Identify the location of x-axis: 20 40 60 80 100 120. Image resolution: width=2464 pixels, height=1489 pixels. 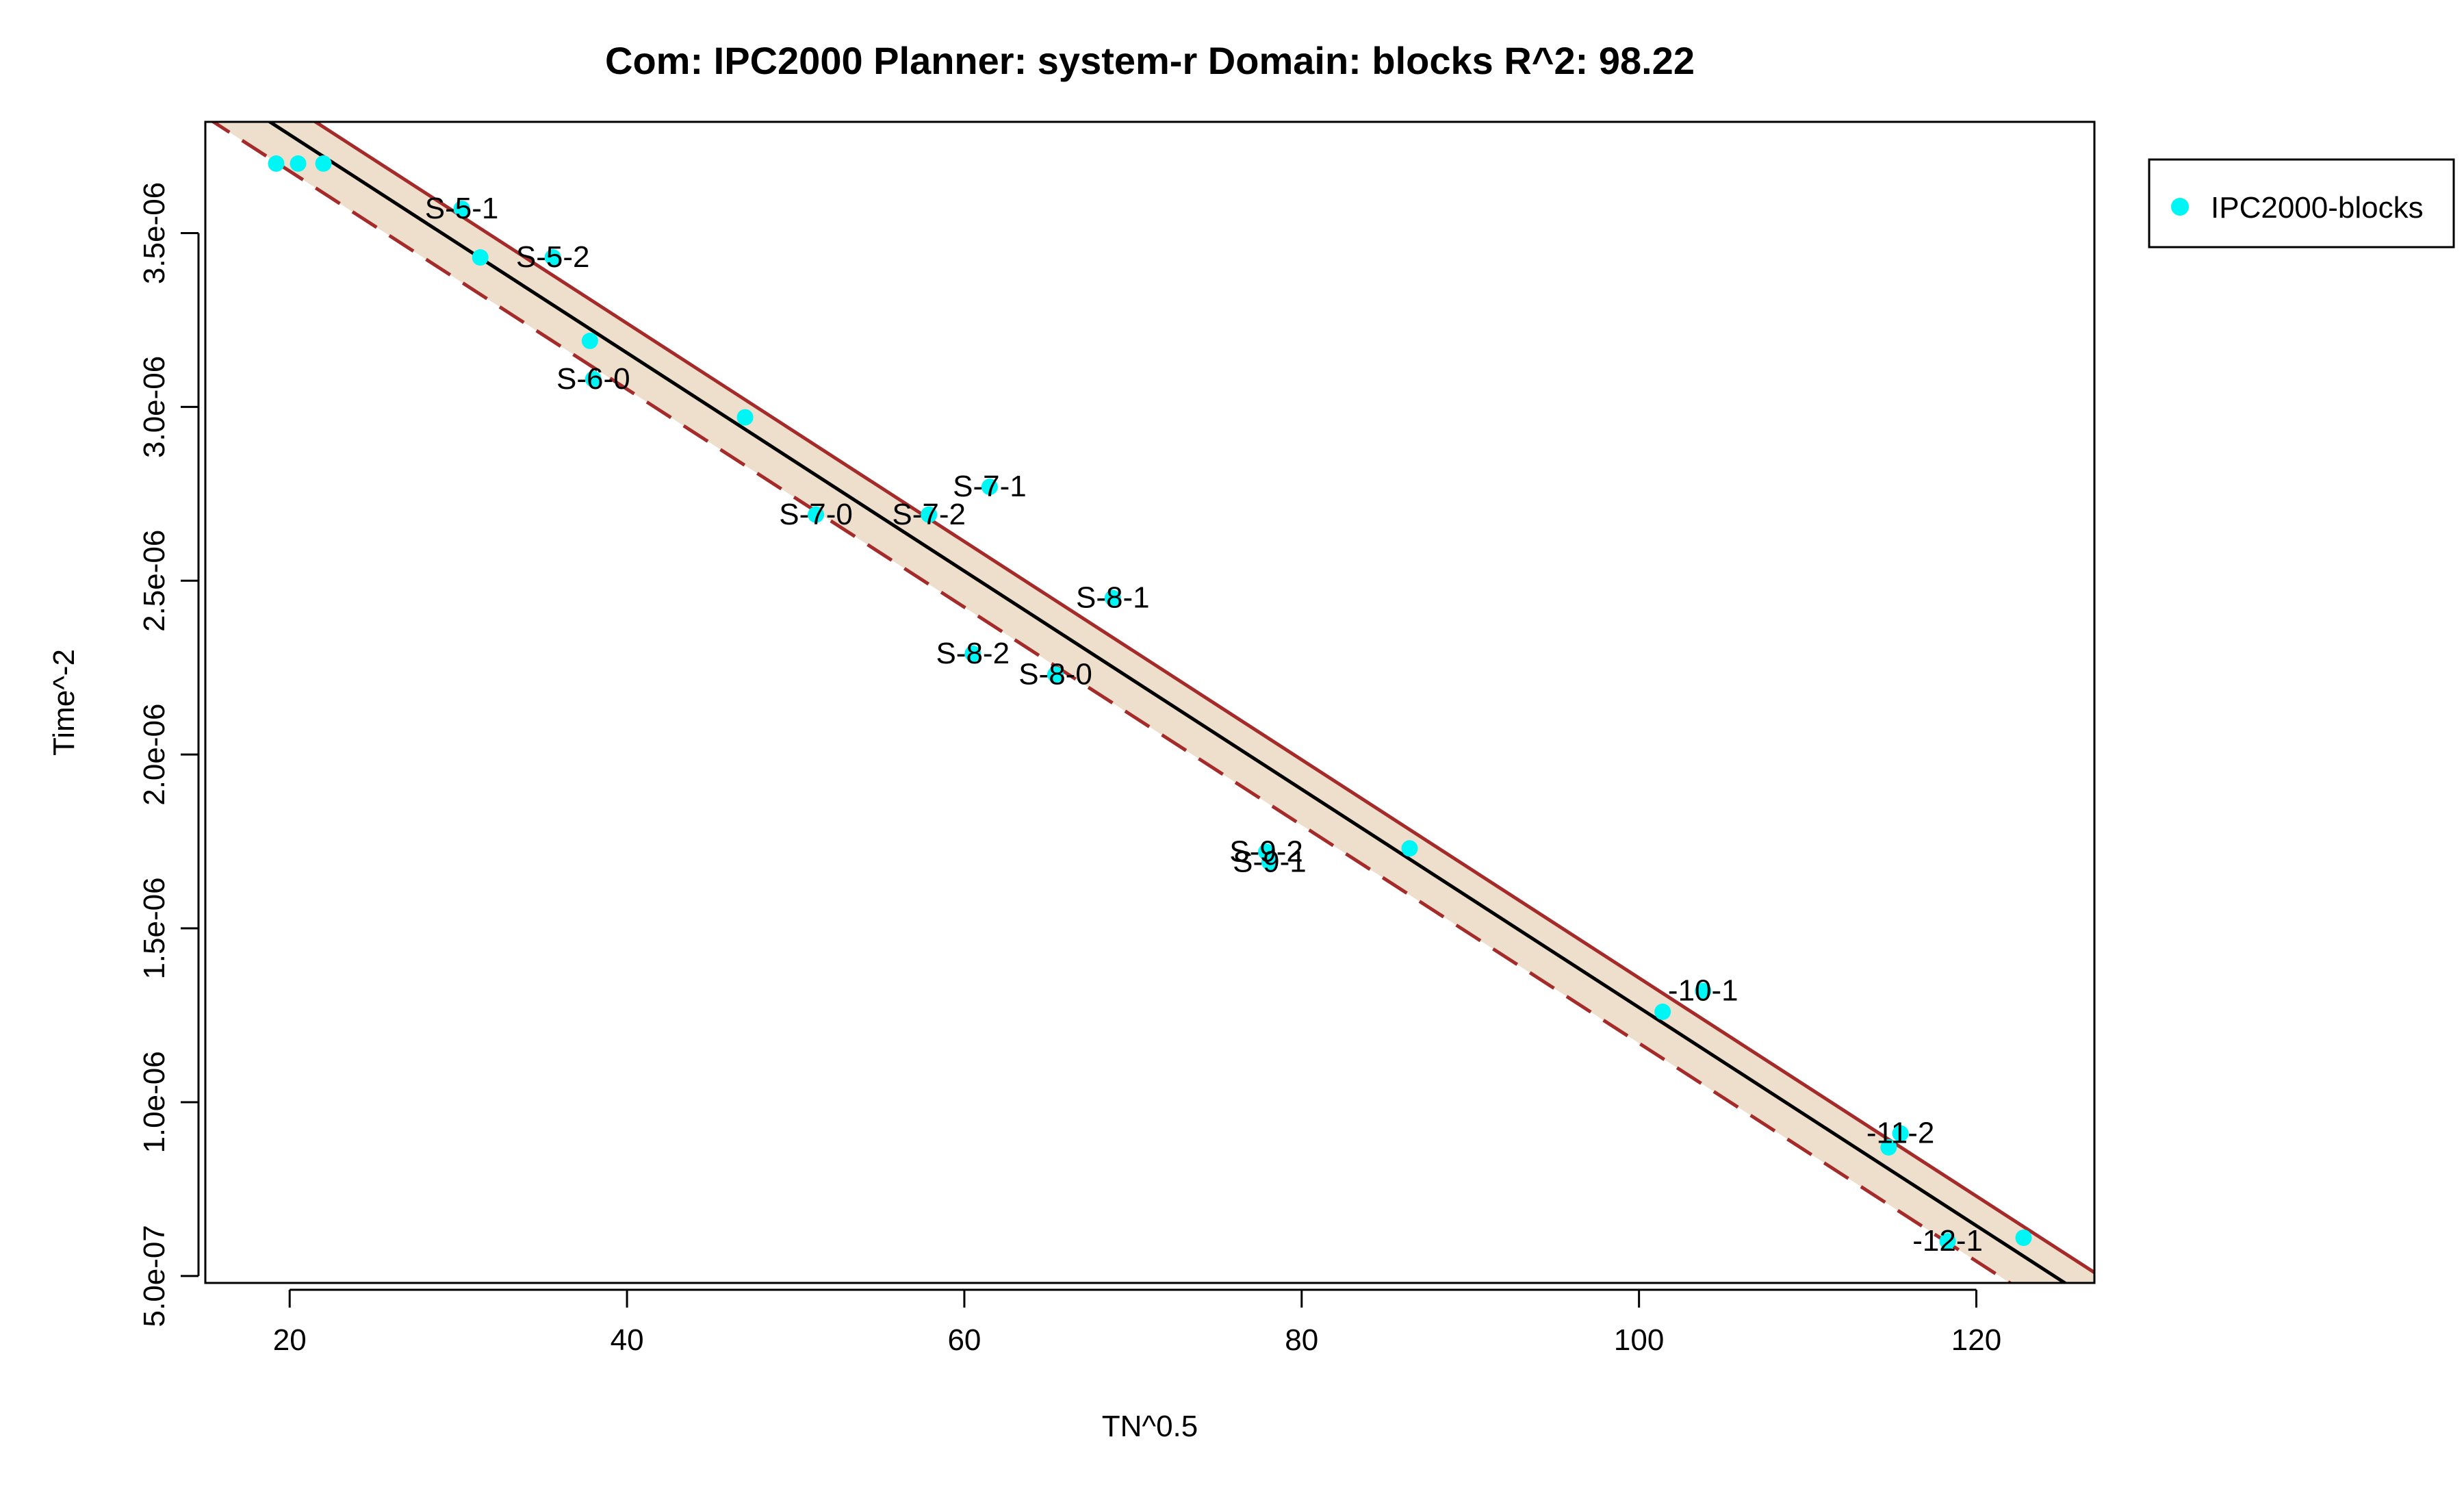
(1137, 1322).